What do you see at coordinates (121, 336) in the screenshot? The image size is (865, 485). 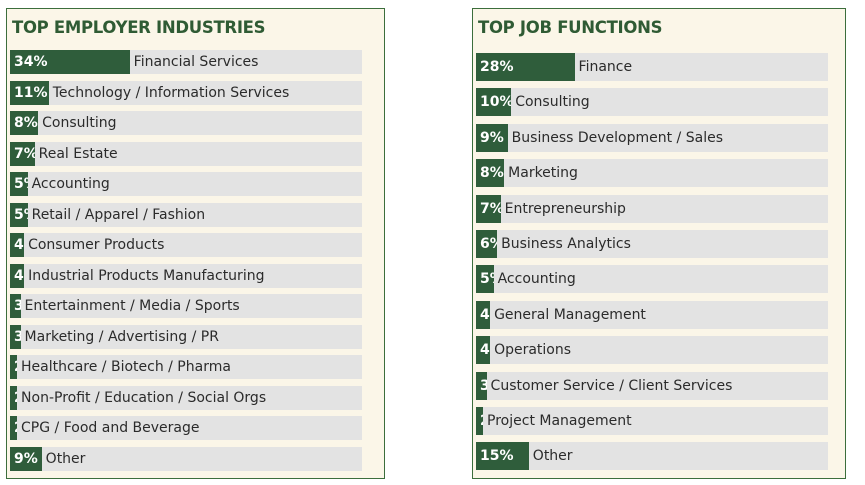 I see `industry-category-label: Marketing / Advertising / PR` at bounding box center [121, 336].